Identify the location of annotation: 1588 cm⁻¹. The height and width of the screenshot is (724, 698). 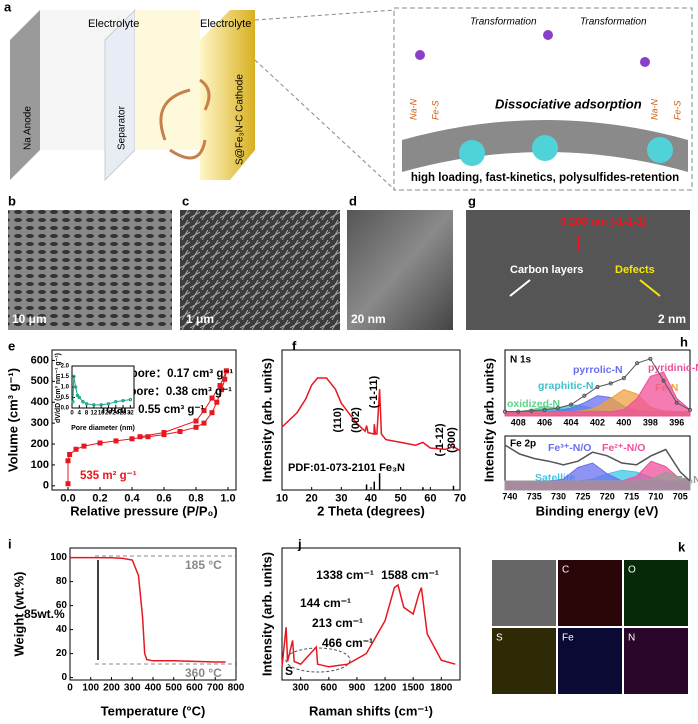
(410, 575).